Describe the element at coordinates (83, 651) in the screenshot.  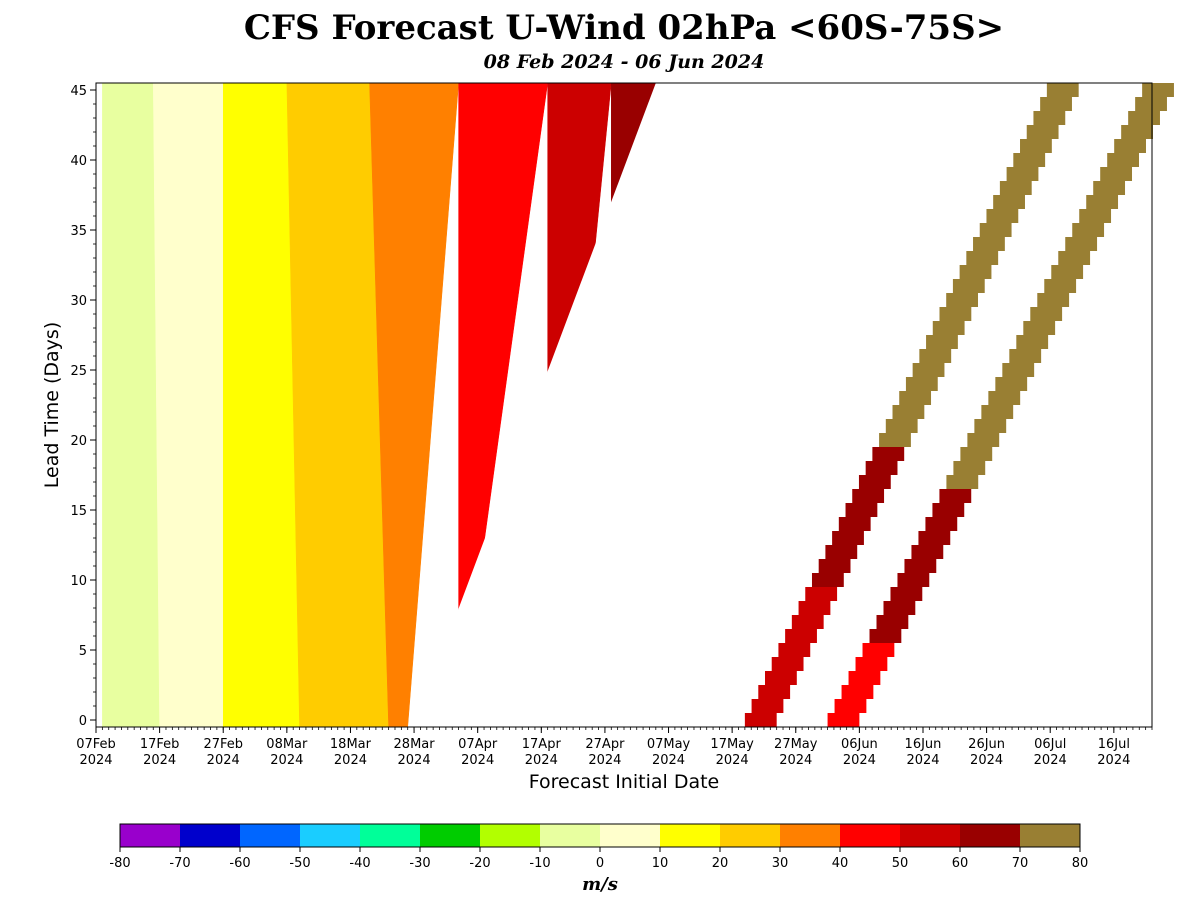
I see `y-tick-label: 5` at that location.